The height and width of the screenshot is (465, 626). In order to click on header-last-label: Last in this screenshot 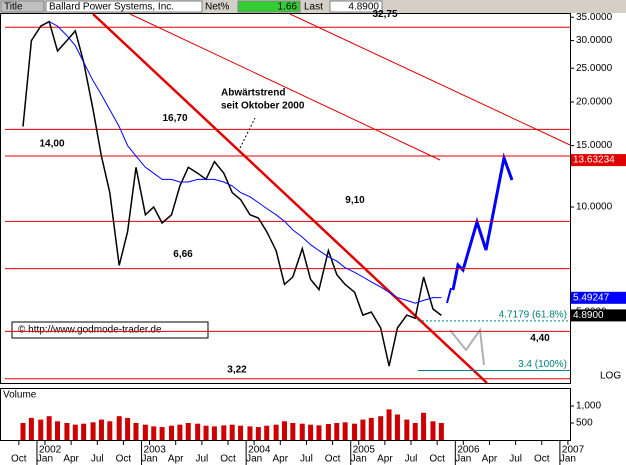, I will do `click(313, 7)`.